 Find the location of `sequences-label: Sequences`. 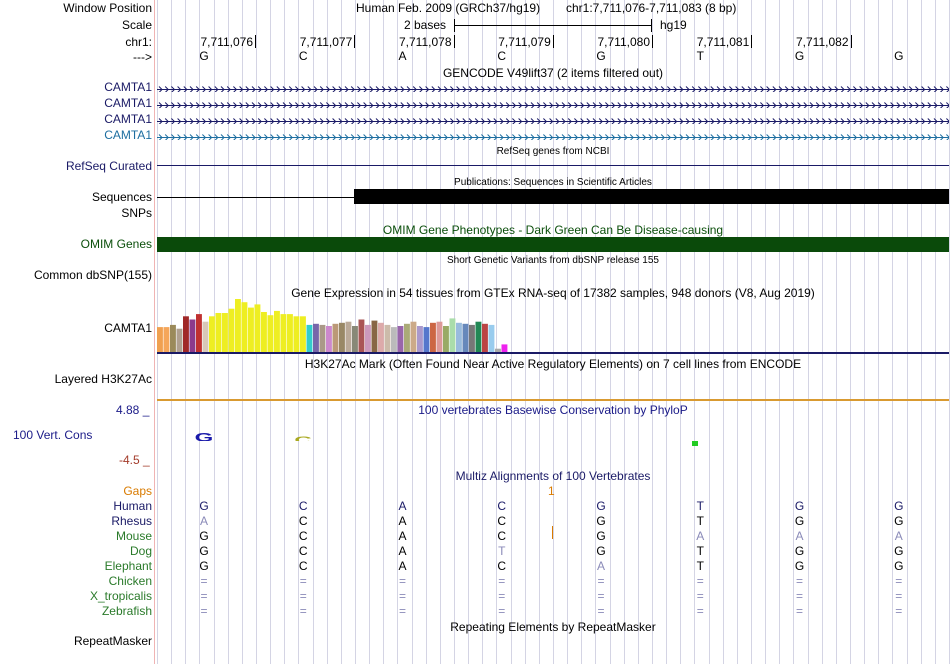

sequences-label: Sequences is located at coordinates (121, 197).